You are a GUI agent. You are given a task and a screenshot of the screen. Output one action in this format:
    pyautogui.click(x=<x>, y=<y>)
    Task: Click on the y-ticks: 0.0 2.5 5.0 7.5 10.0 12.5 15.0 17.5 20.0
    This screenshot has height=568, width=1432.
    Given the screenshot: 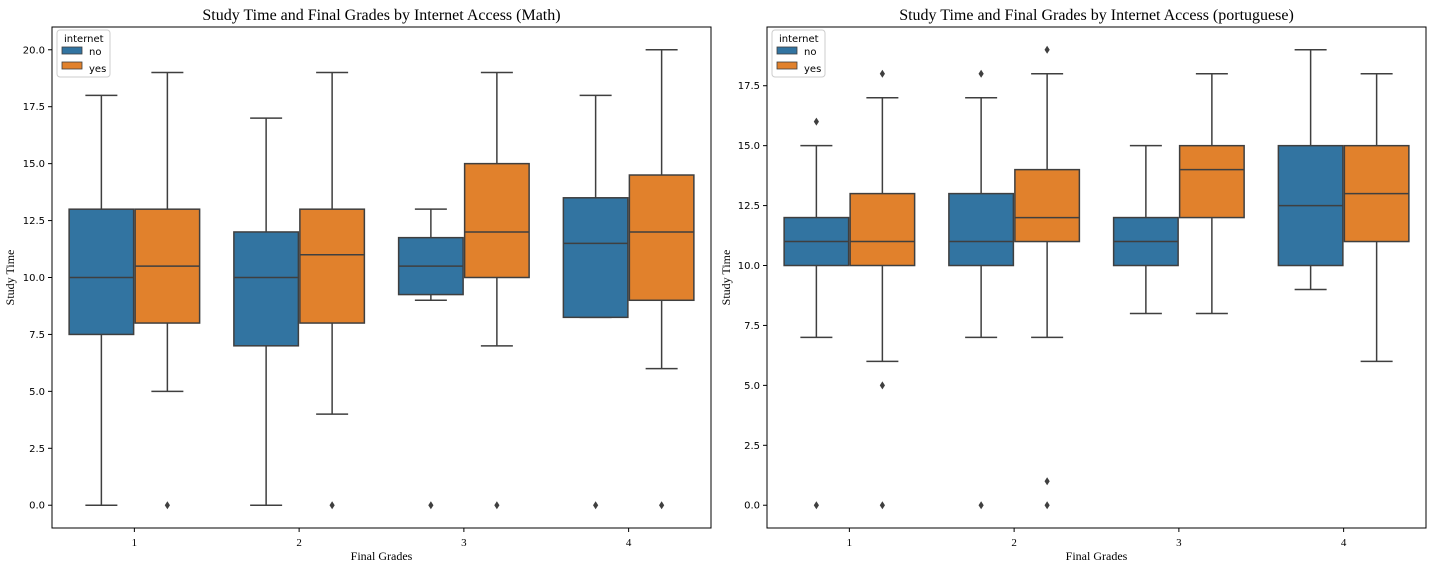 What is the action you would take?
    pyautogui.click(x=37, y=278)
    